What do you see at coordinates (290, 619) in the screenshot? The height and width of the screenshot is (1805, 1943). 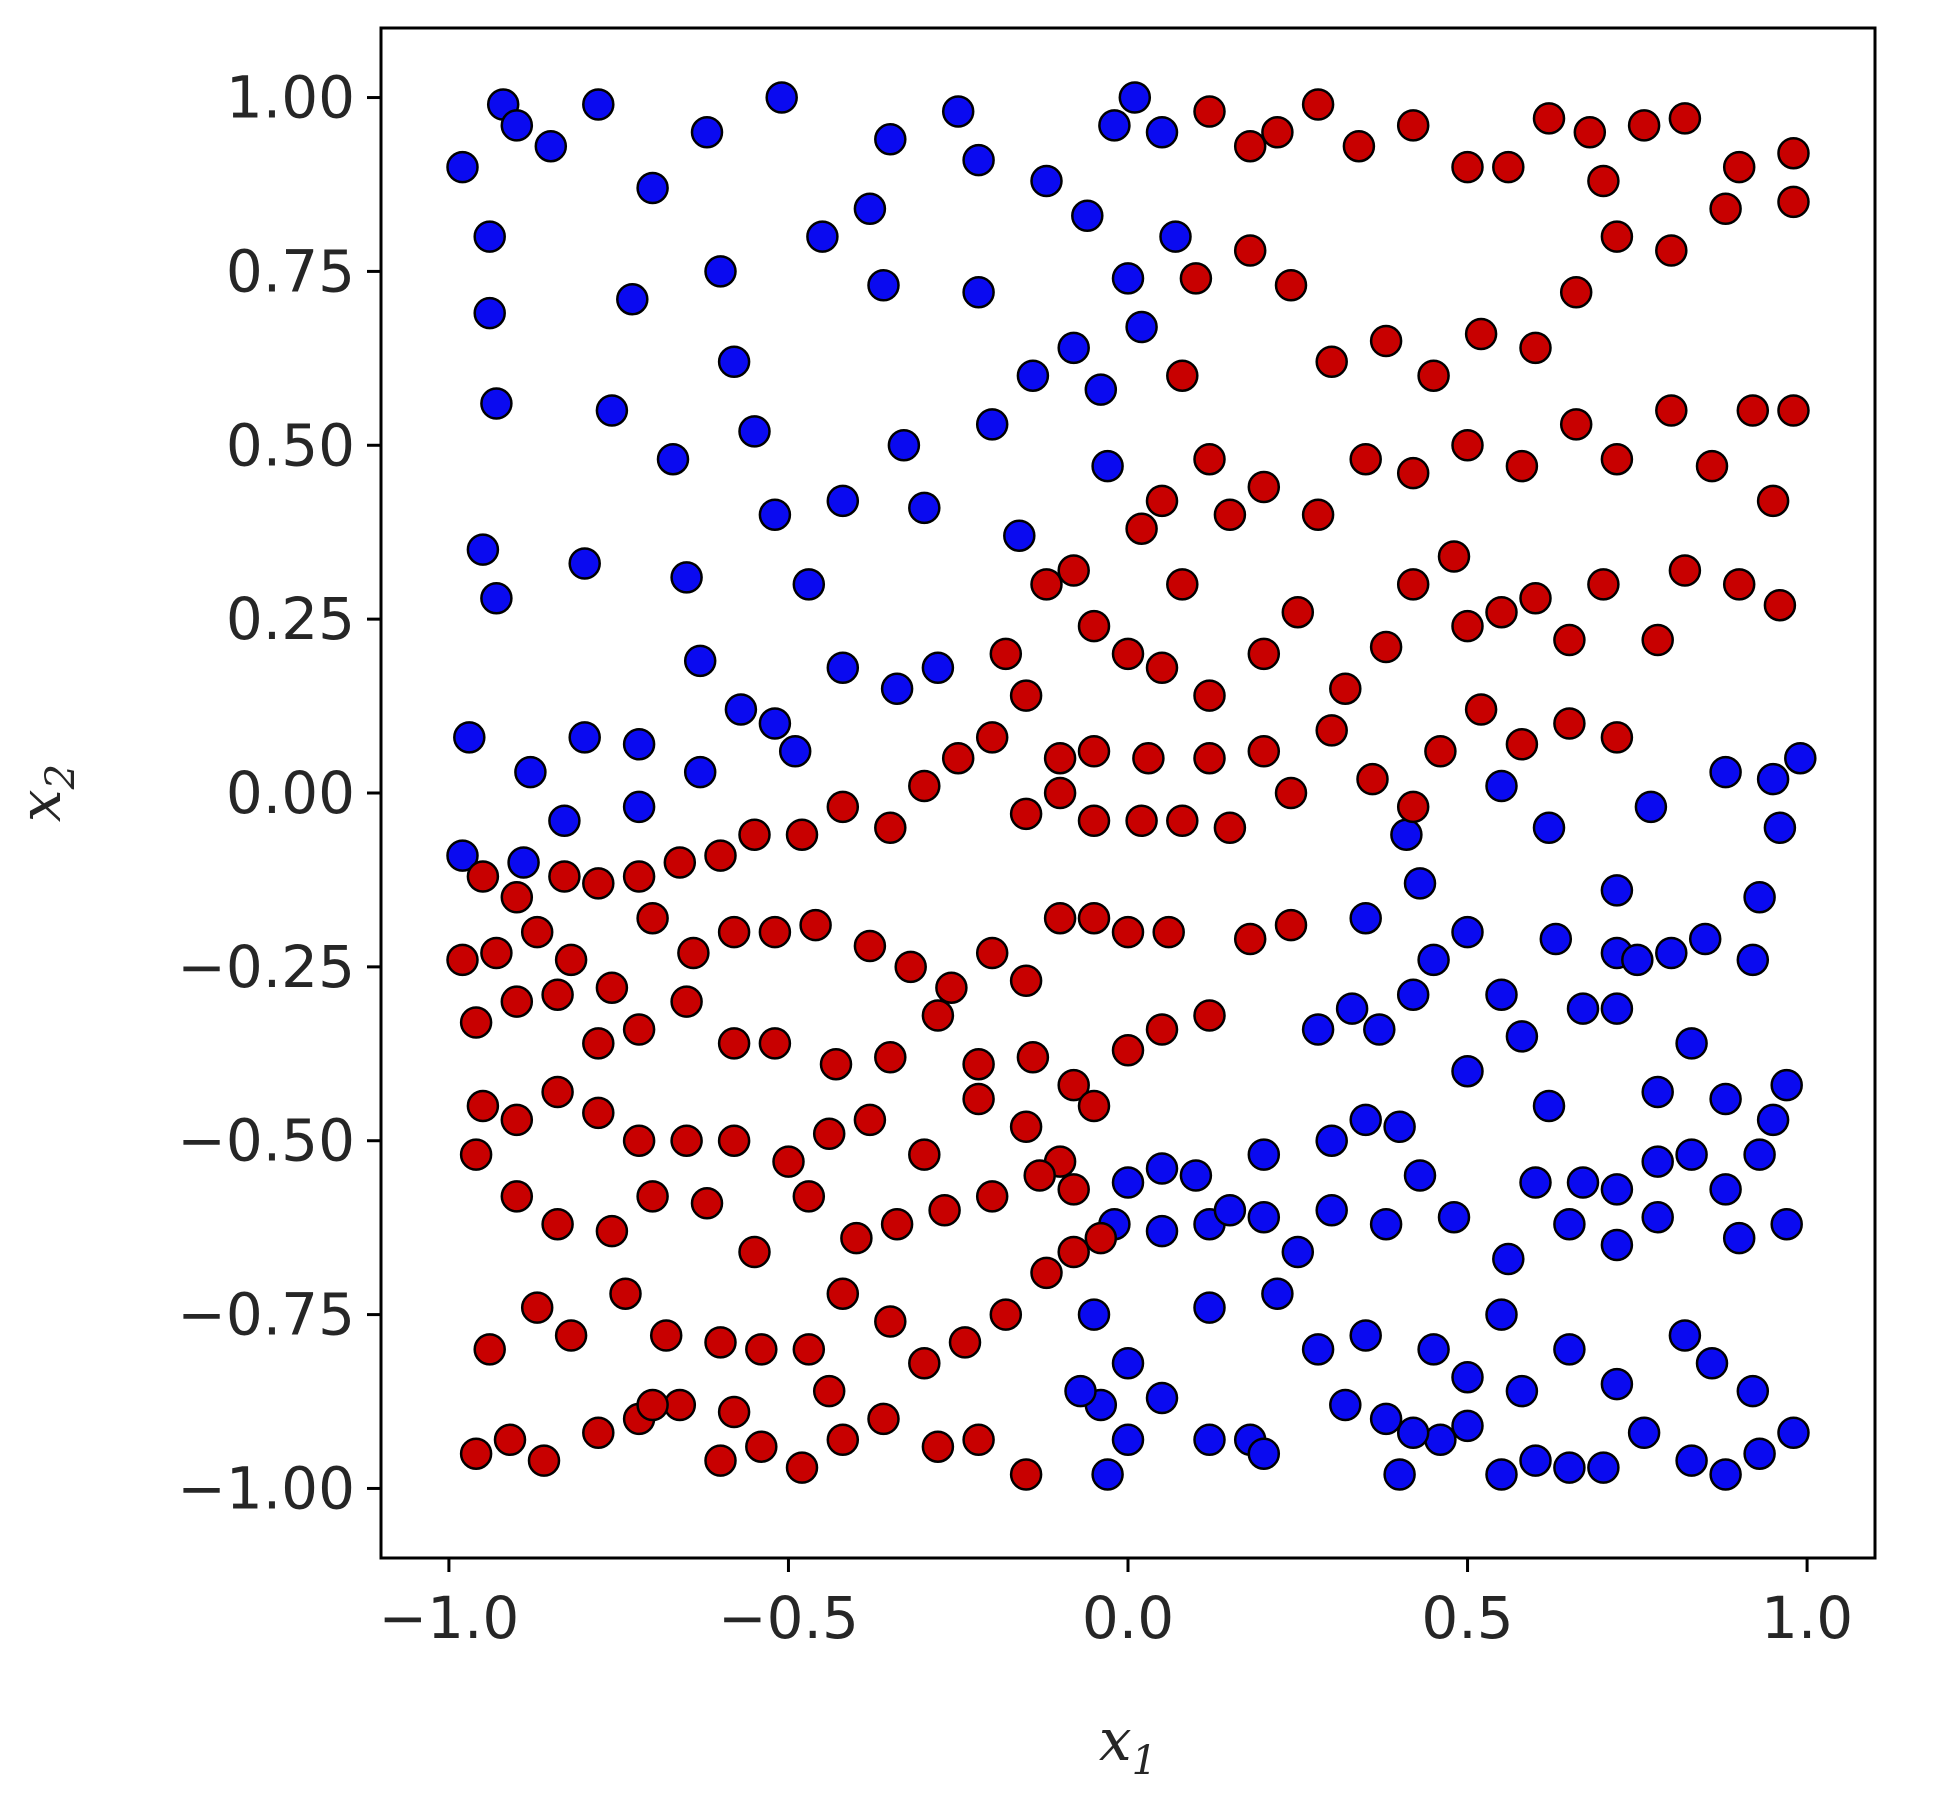 I see `y-tick-label: 0.25` at bounding box center [290, 619].